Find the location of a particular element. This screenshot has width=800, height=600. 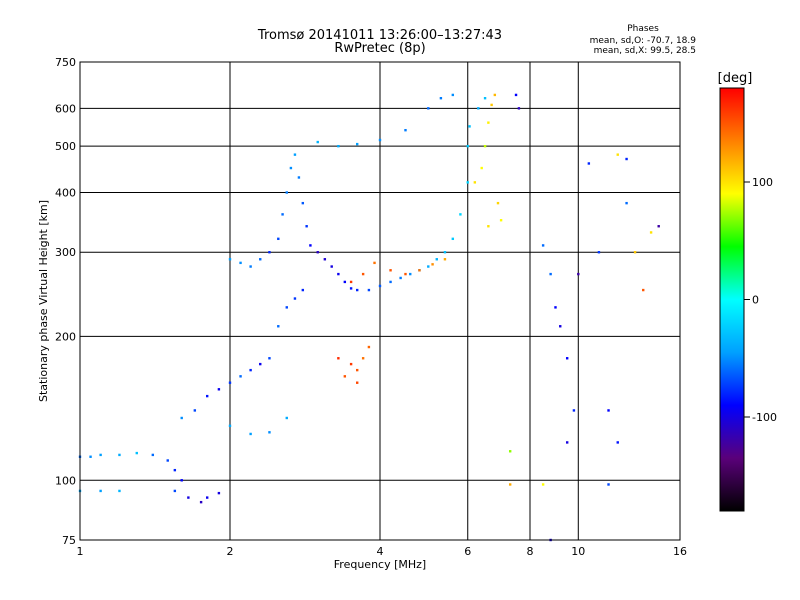

y-tick-label: 400 is located at coordinates (65, 192).